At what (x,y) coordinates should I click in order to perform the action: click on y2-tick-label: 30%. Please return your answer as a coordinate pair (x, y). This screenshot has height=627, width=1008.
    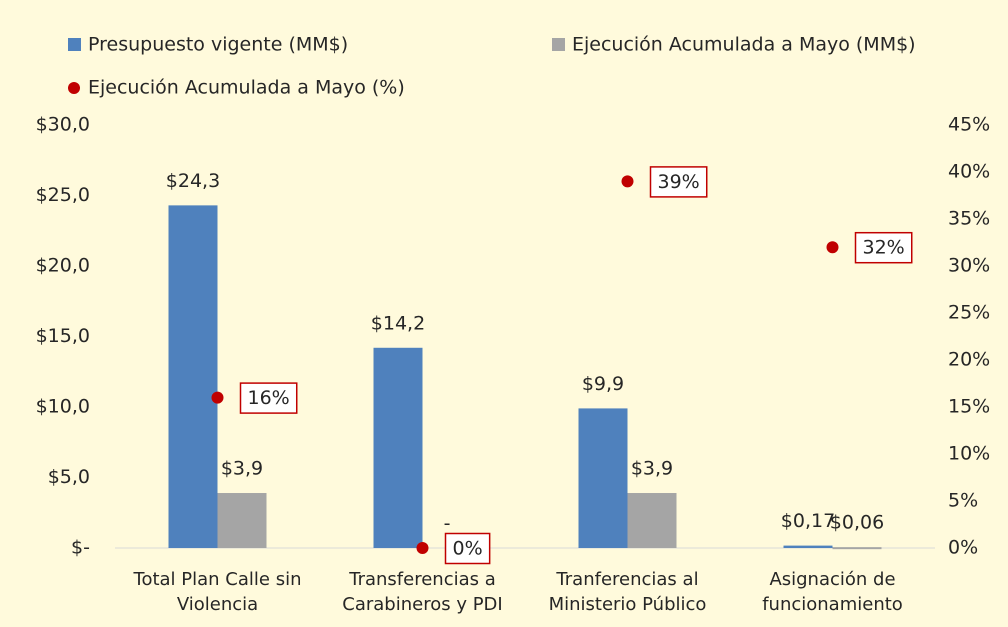
    Looking at the image, I should click on (969, 266).